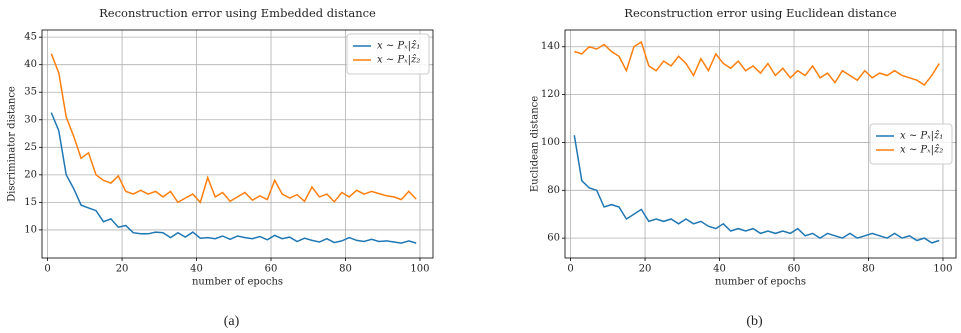 Image resolution: width=961 pixels, height=333 pixels. I want to click on y-axis-label: Euclidean distance, so click(535, 144).